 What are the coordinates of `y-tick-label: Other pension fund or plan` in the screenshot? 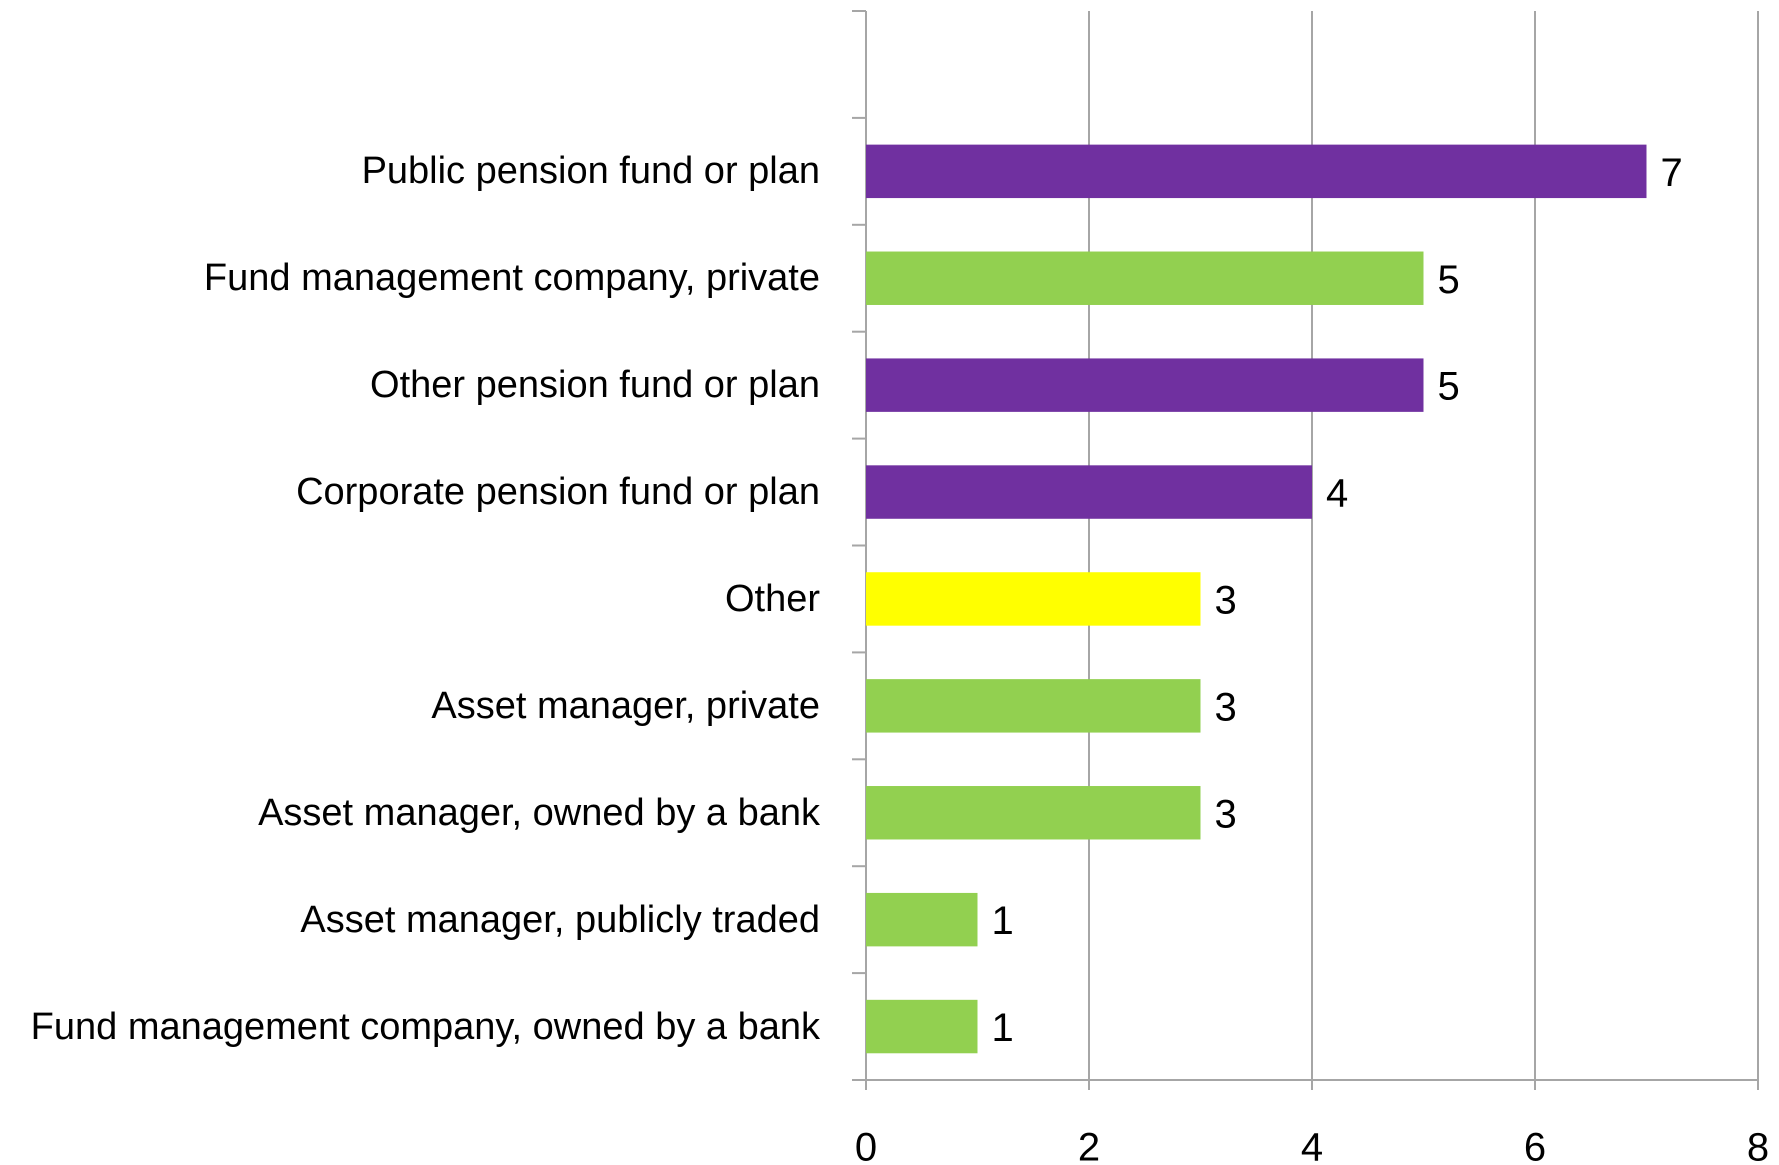 It's located at (595, 385).